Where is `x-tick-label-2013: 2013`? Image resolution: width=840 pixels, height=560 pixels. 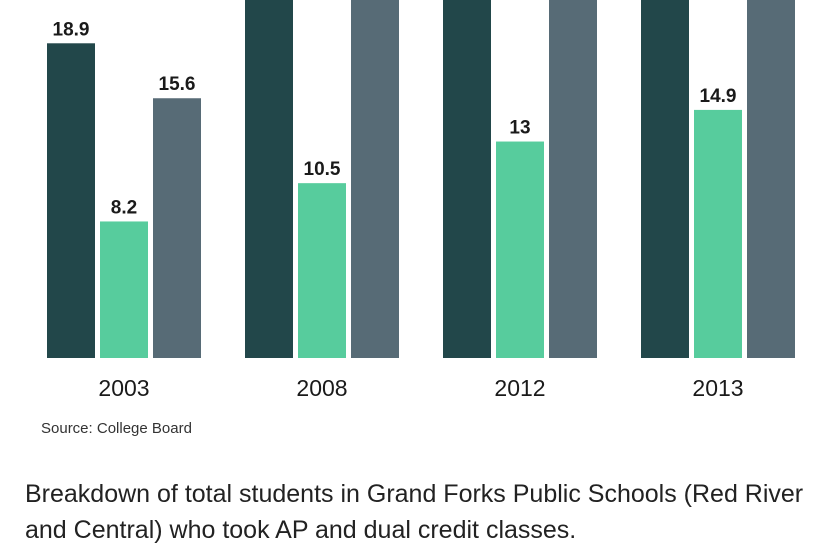 x-tick-label-2013: 2013 is located at coordinates (717, 387).